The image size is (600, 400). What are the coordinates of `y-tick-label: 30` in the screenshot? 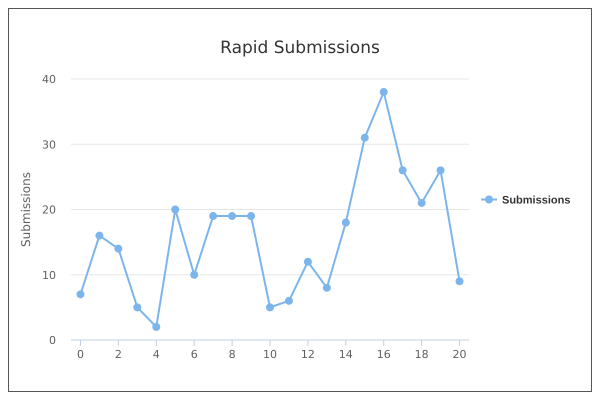 It's located at (49, 145).